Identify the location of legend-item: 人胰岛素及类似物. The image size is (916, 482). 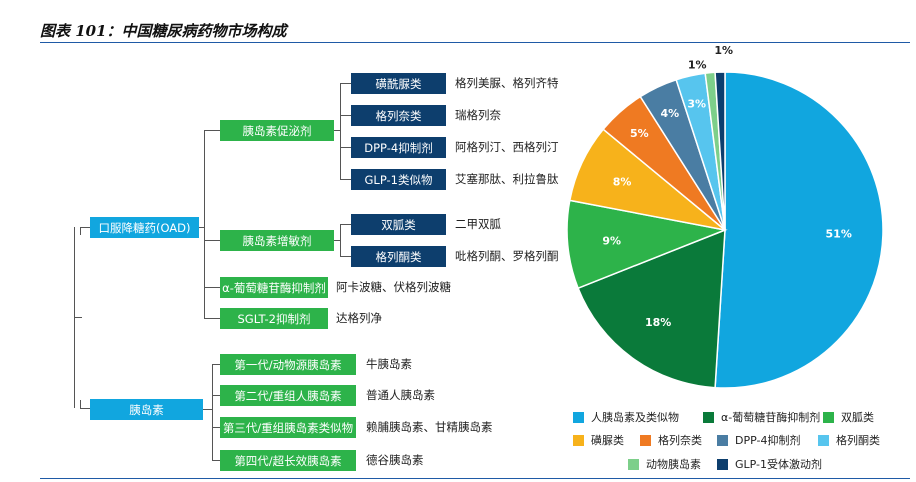
(626, 417).